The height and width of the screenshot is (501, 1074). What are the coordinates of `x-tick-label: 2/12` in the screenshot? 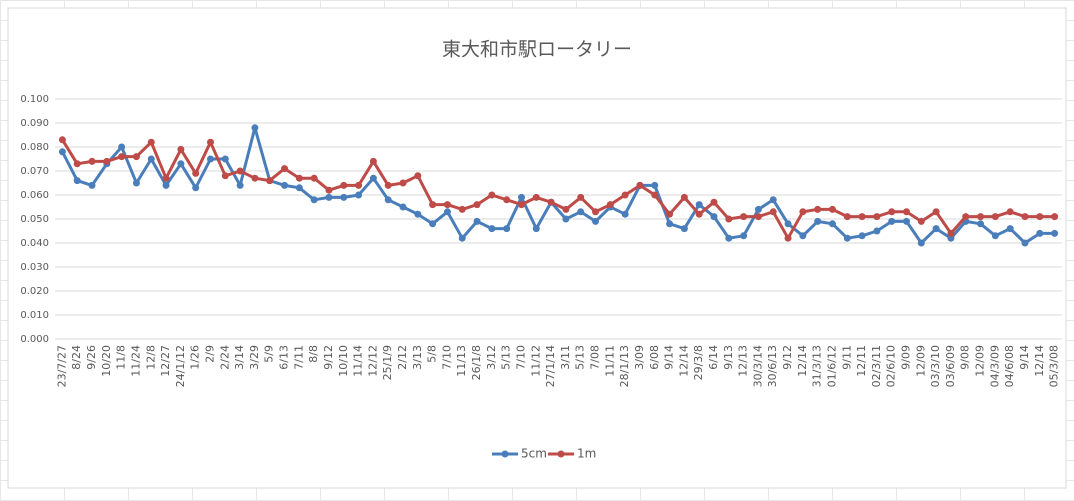 It's located at (402, 357).